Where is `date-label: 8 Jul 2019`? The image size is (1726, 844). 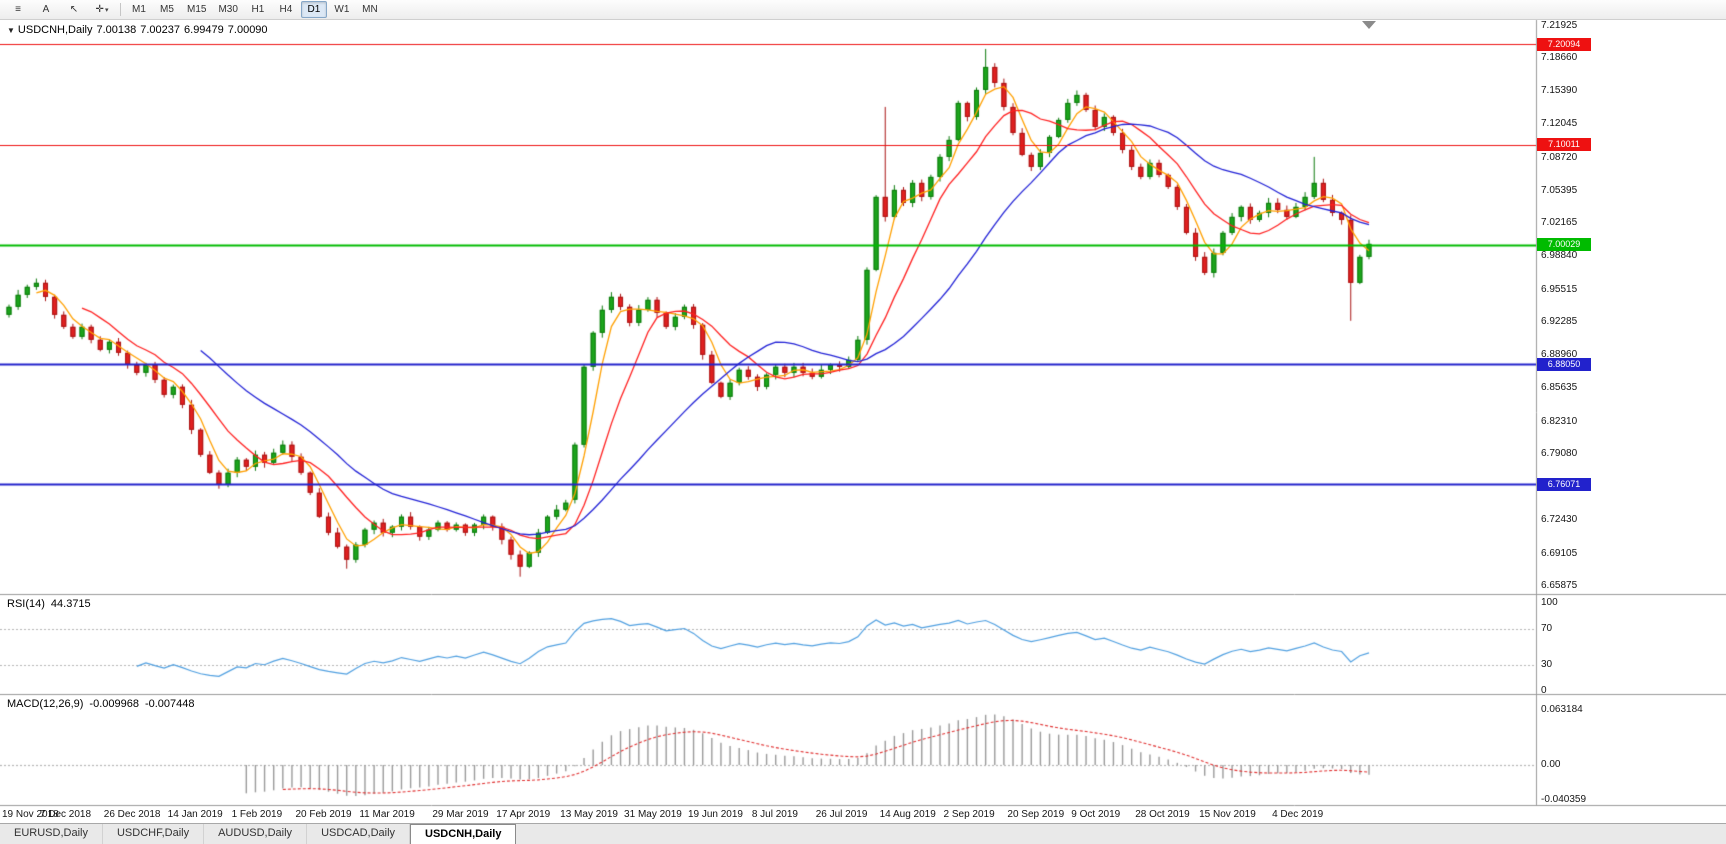 date-label: 8 Jul 2019 is located at coordinates (774, 814).